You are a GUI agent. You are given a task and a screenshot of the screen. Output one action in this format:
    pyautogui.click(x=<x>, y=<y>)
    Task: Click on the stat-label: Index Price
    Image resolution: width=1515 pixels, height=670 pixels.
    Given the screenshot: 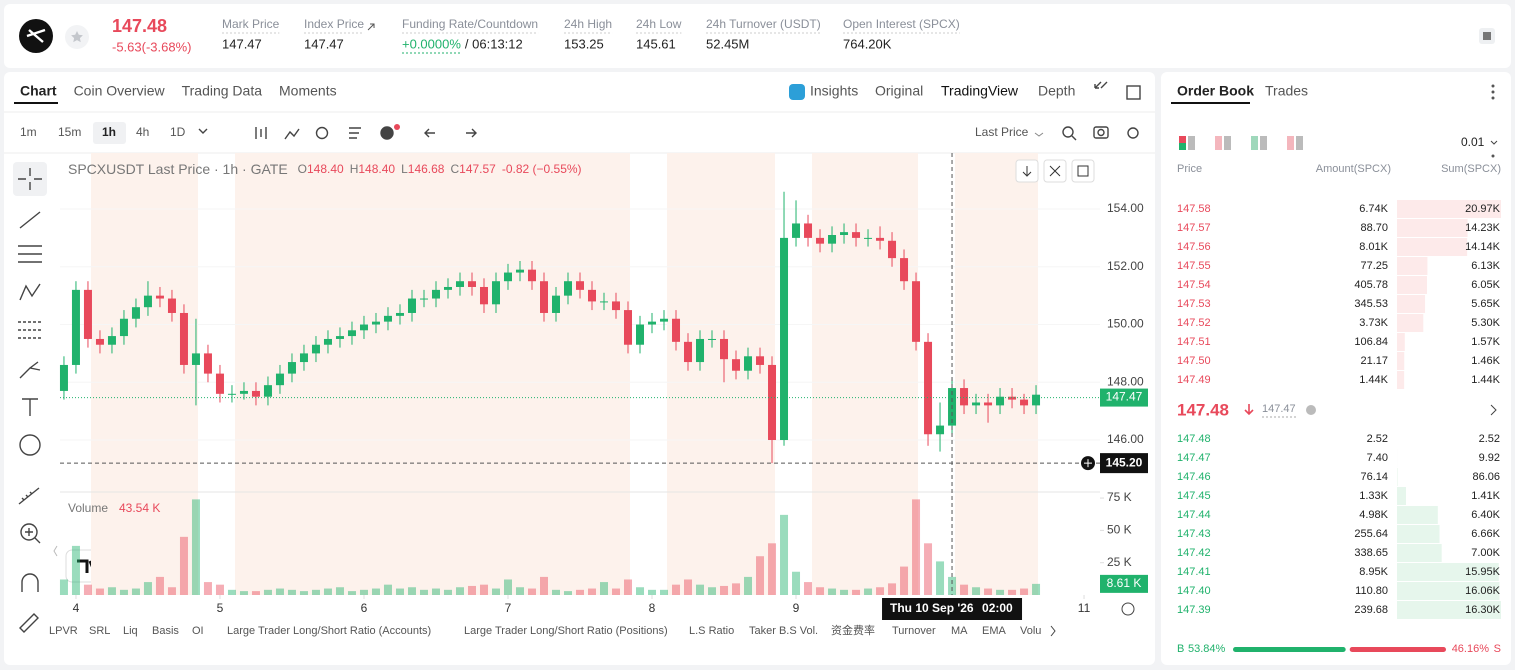 What is the action you would take?
    pyautogui.click(x=334, y=24)
    